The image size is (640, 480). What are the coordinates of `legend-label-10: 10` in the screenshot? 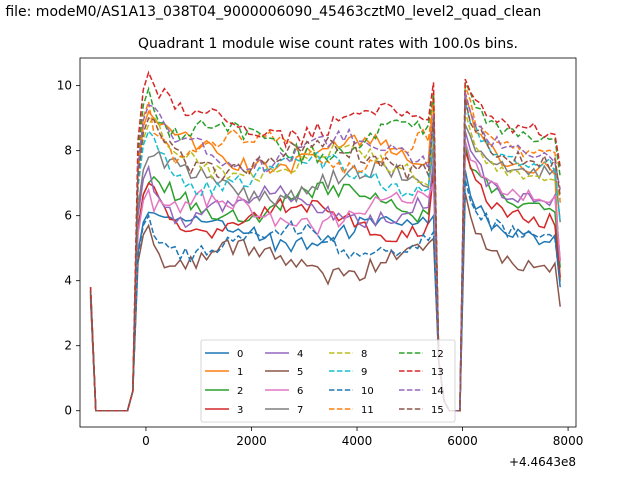 It's located at (367, 391).